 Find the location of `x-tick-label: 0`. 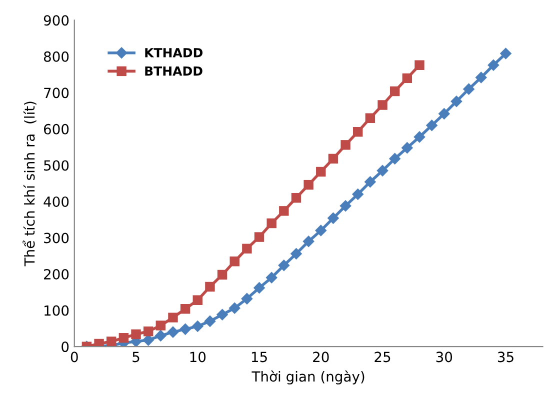

x-tick-label: 0 is located at coordinates (74, 357).